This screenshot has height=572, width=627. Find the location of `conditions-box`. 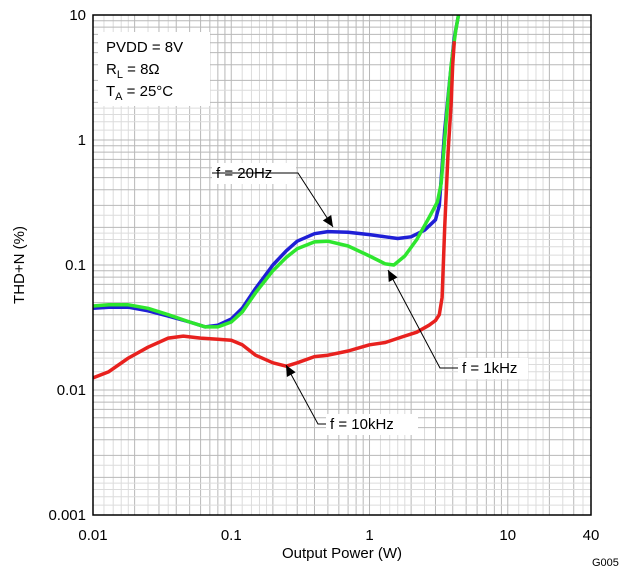

conditions-box is located at coordinates (154, 69).